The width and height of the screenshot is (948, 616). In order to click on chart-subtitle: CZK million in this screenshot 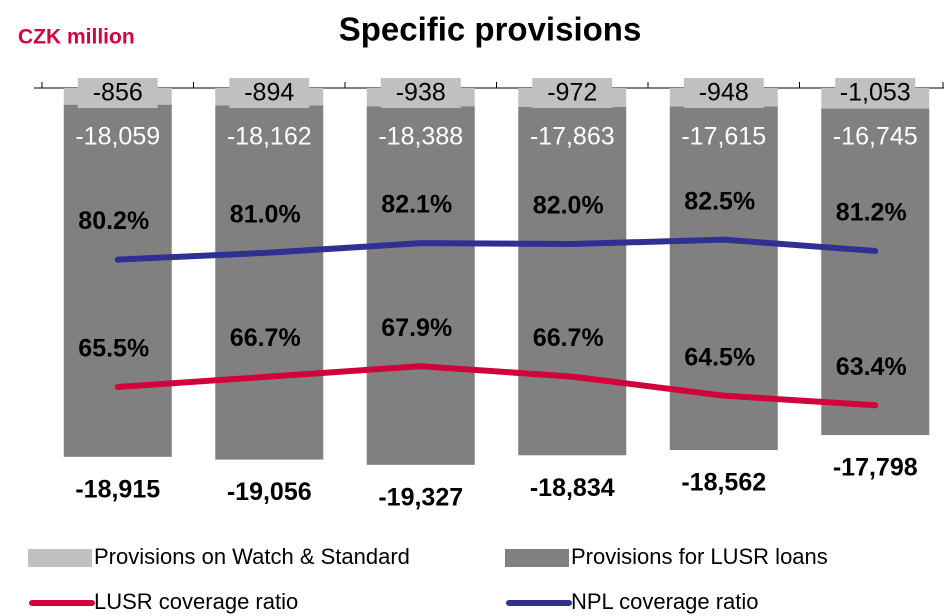, I will do `click(76, 37)`.